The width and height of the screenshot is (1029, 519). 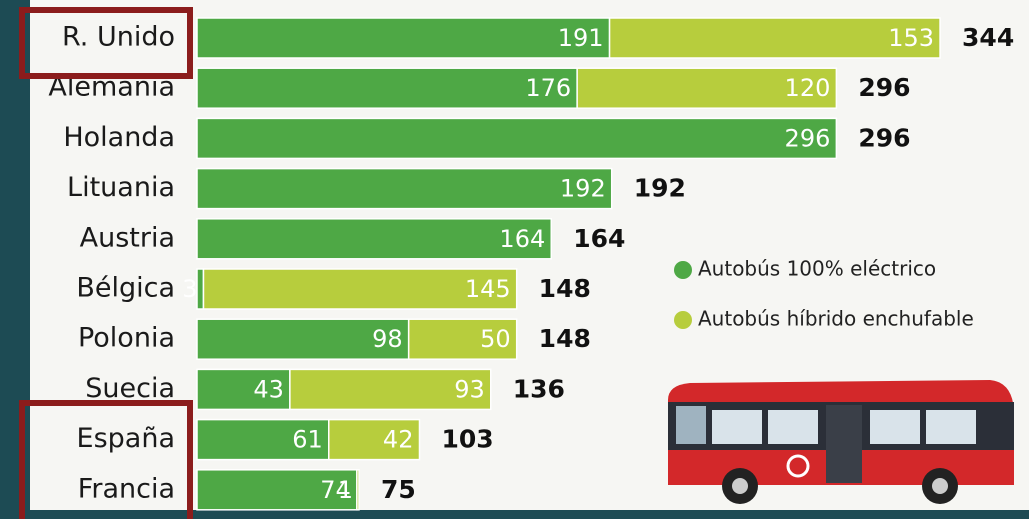 What do you see at coordinates (119, 137) in the screenshot?
I see `category-label: Holanda` at bounding box center [119, 137].